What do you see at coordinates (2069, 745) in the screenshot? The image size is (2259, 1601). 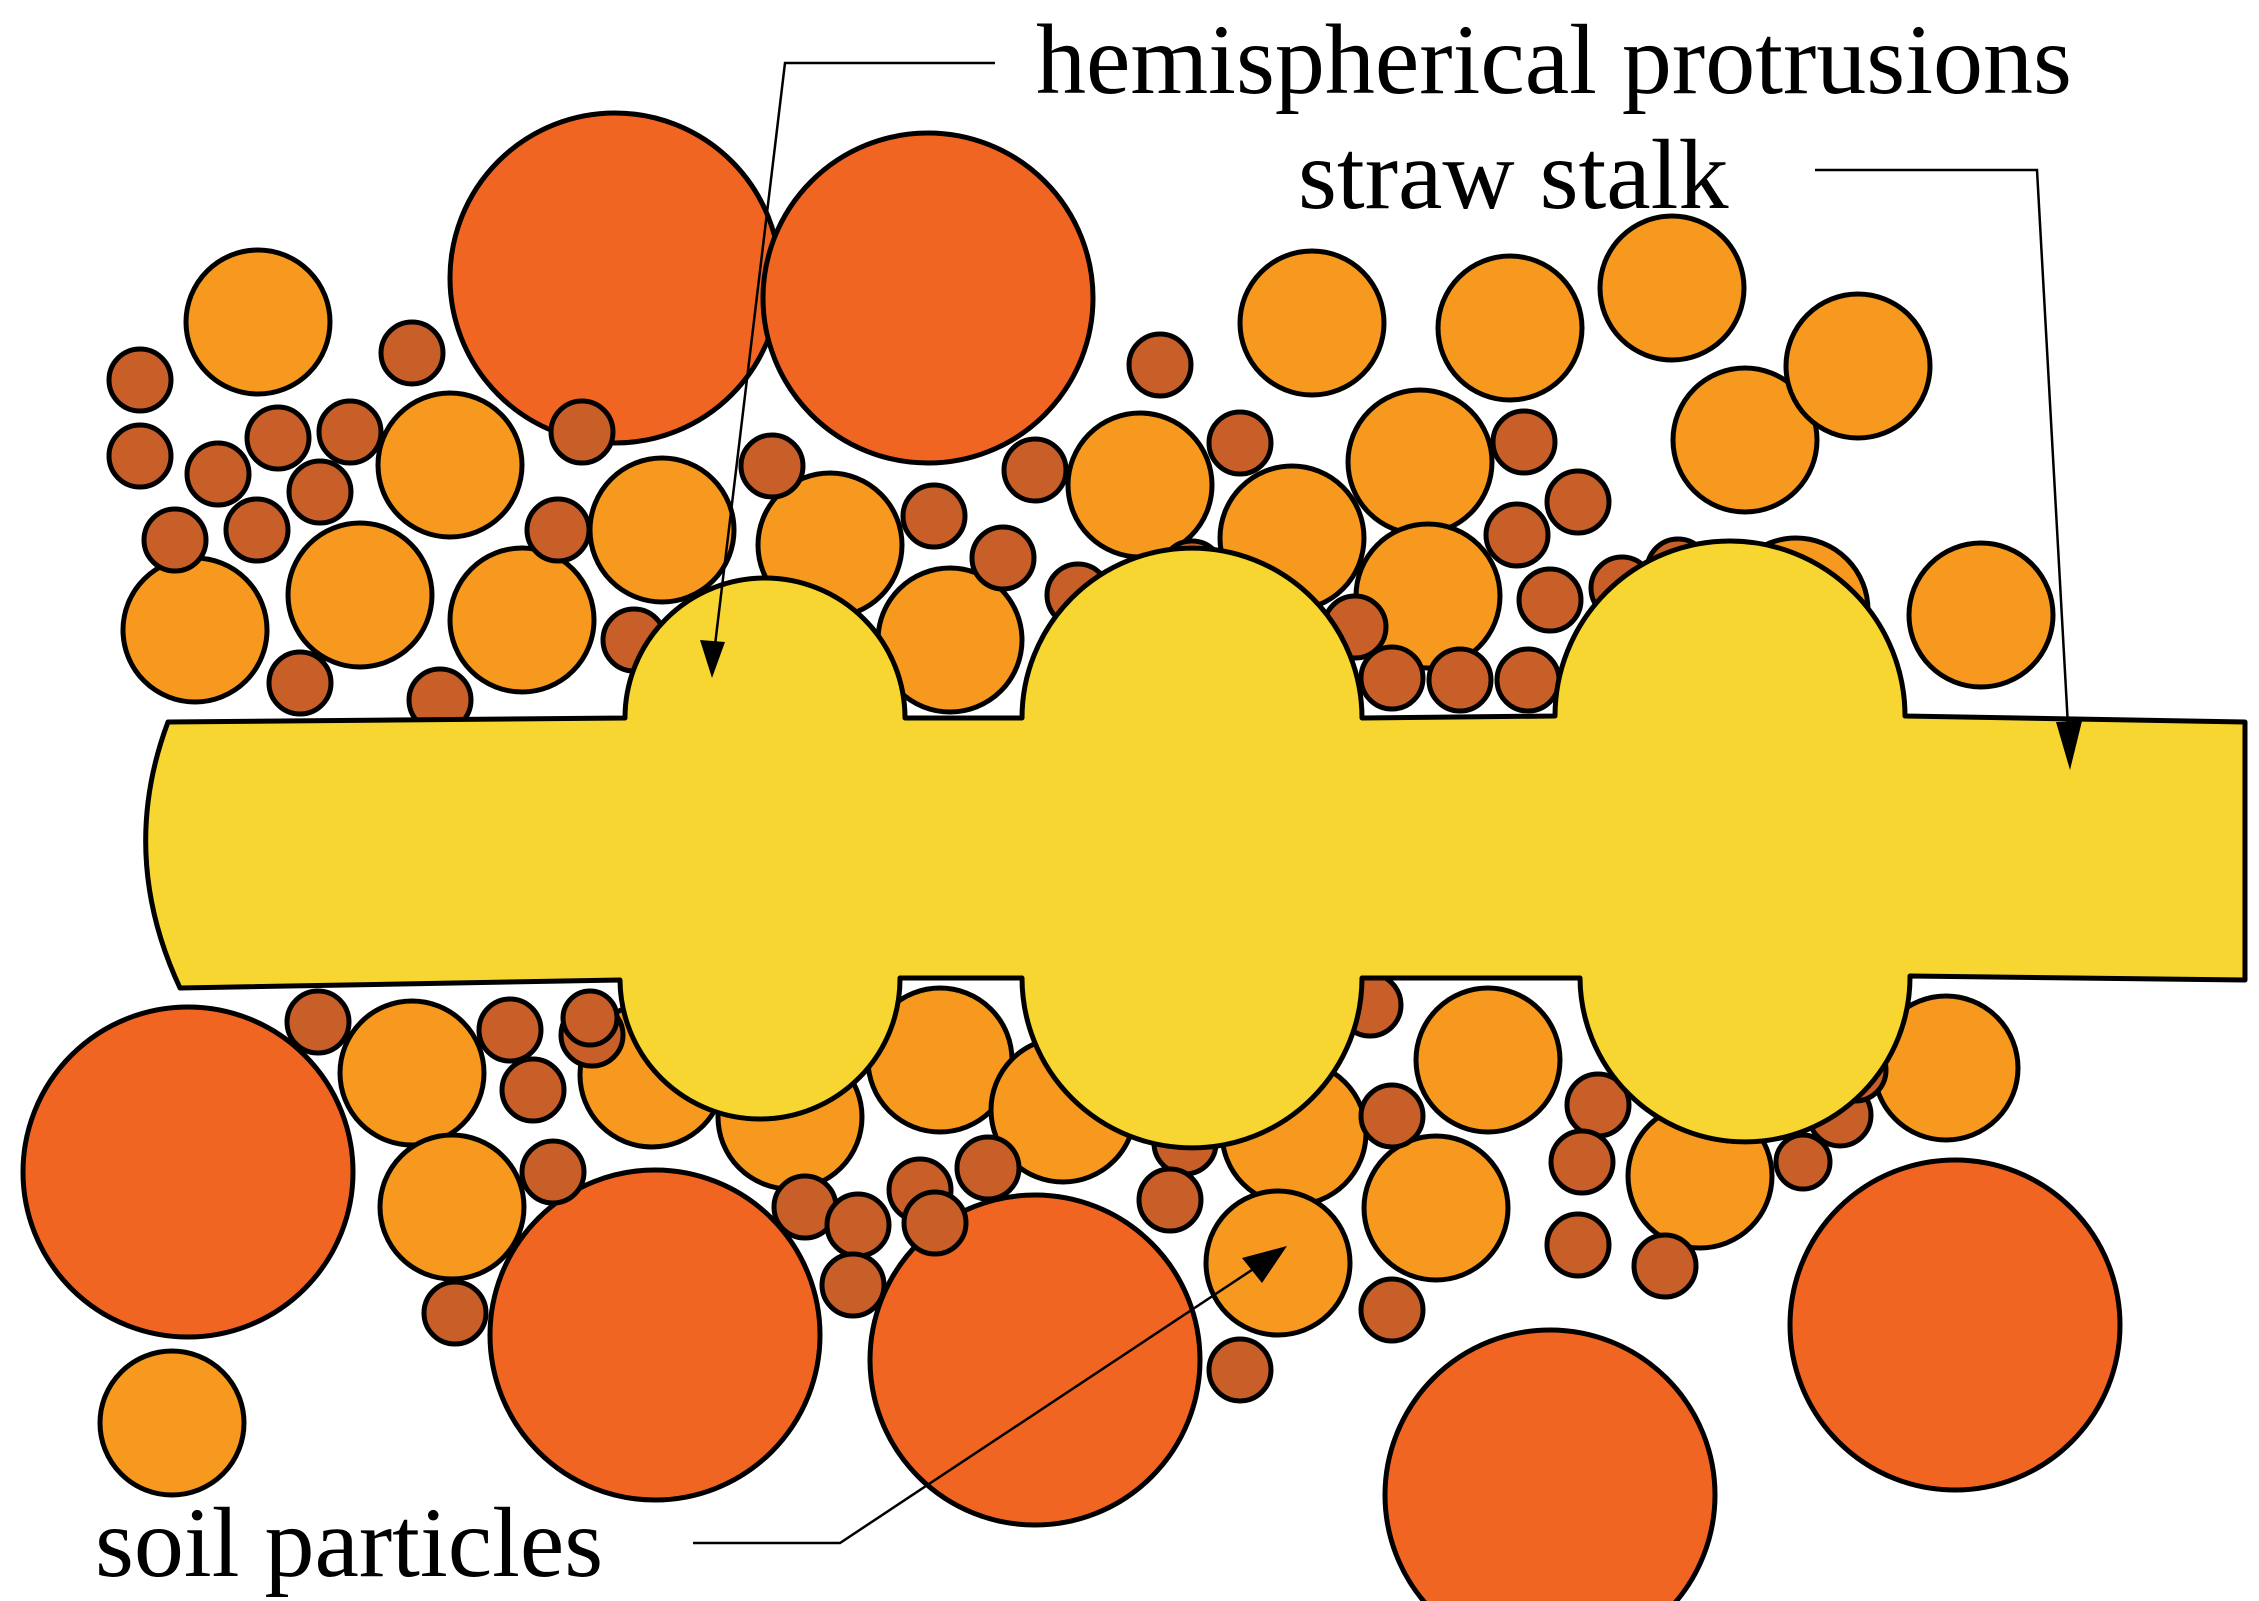 I see `stalk-arrowhead` at bounding box center [2069, 745].